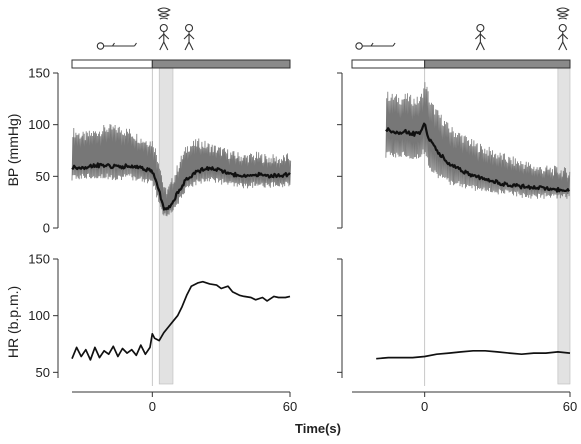 The height and width of the screenshot is (444, 581). Describe the element at coordinates (39, 315) in the screenshot. I see `hr-y-tick-label: 100` at that location.